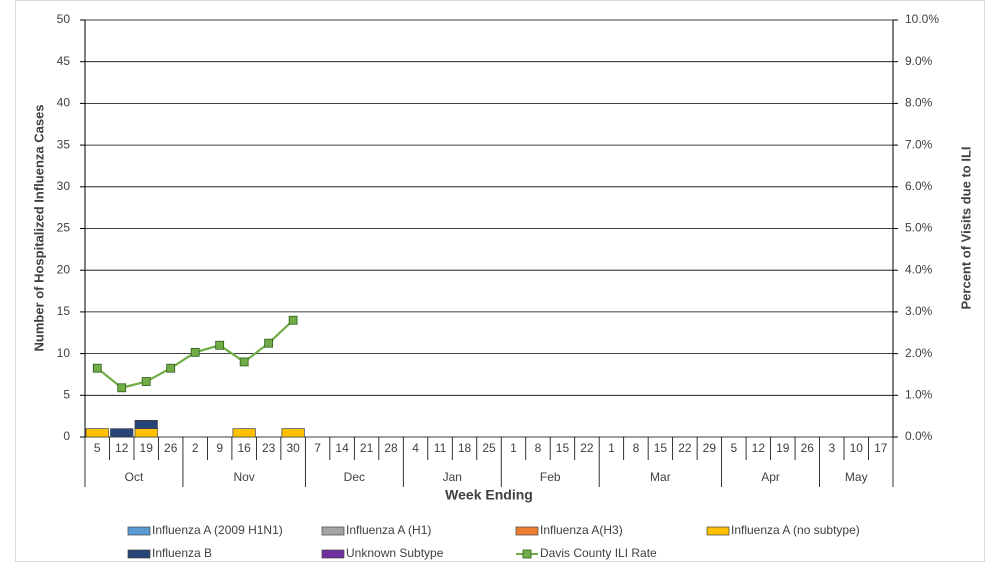 The width and height of the screenshot is (986, 563). Describe the element at coordinates (489, 495) in the screenshot. I see `x-axis-title: Week Ending` at that location.